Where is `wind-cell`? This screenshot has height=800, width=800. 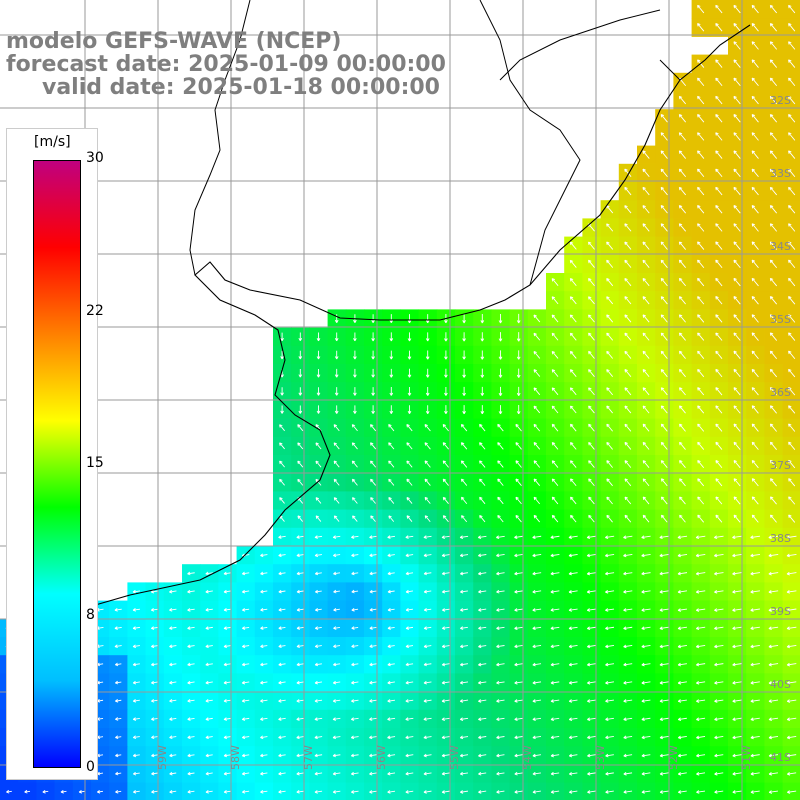
wind-cell is located at coordinates (791, 319).